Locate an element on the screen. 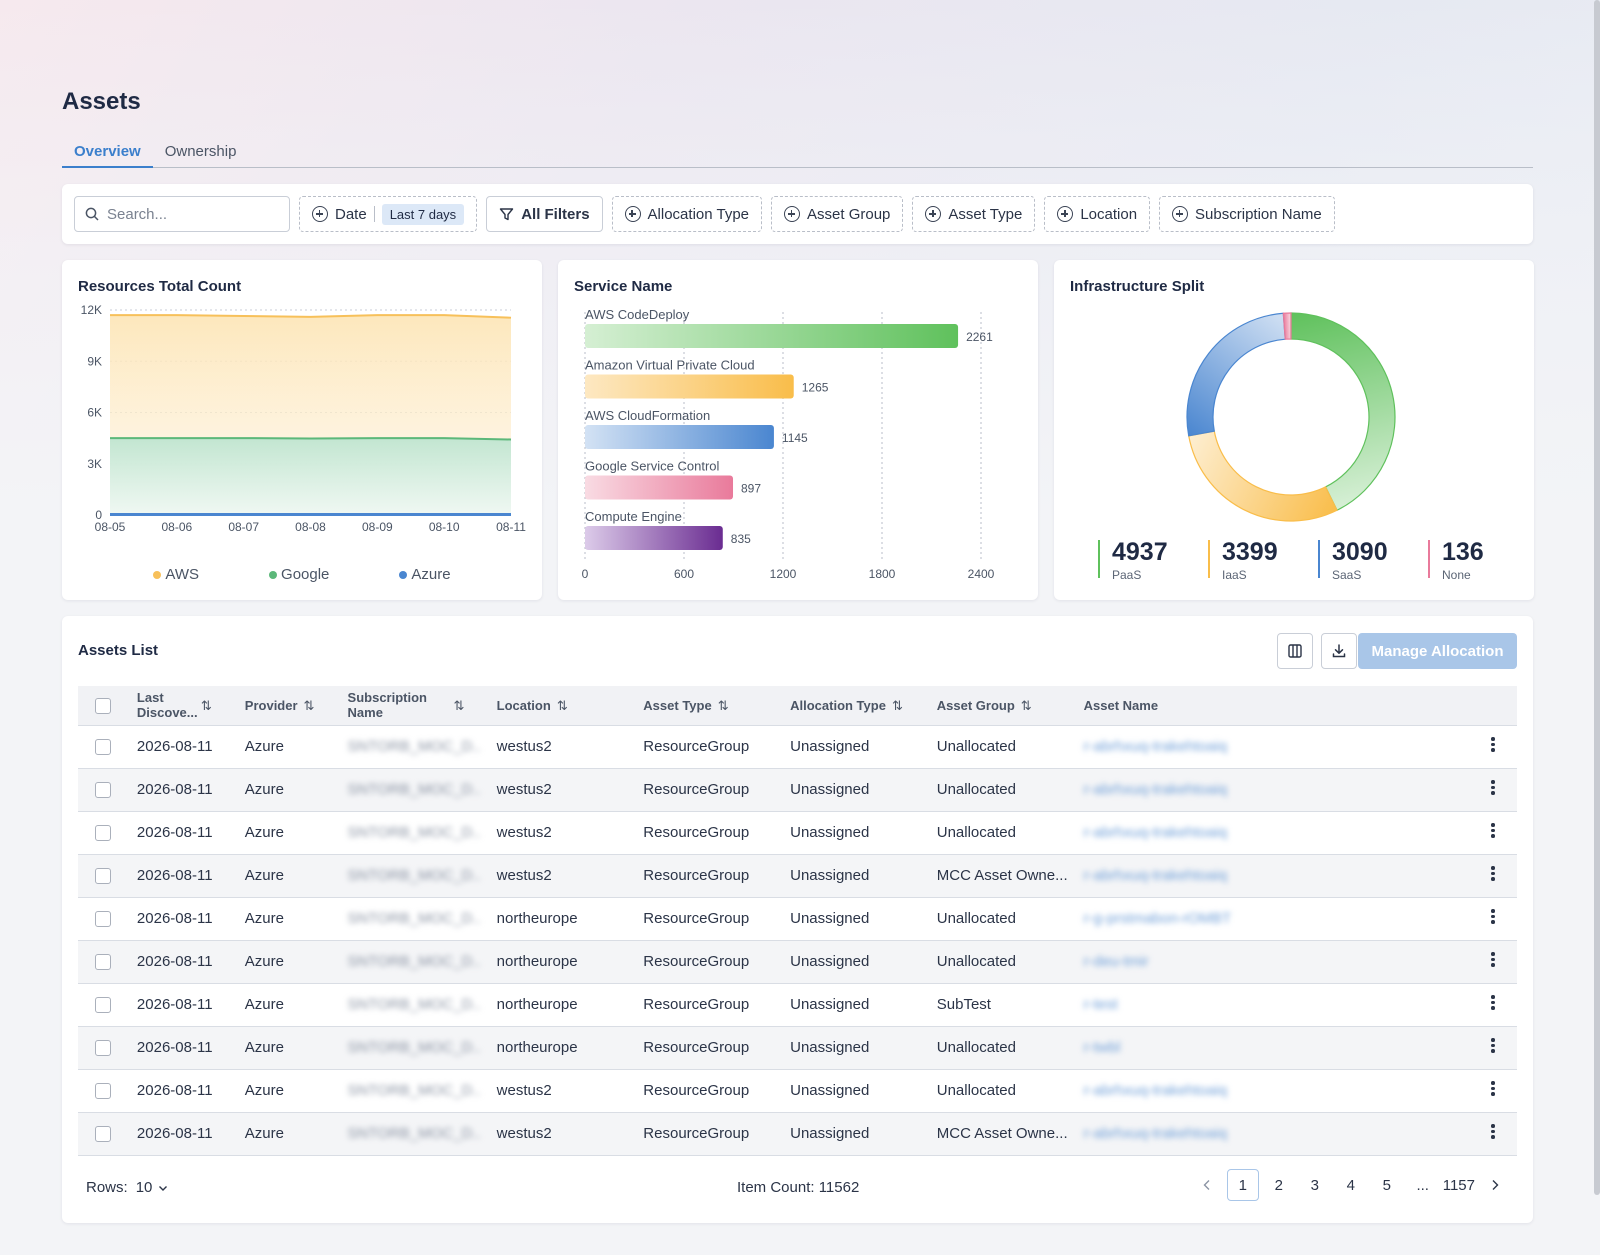 The image size is (1600, 1255). column-header-provider: Provider ⇅ is located at coordinates (288, 706).